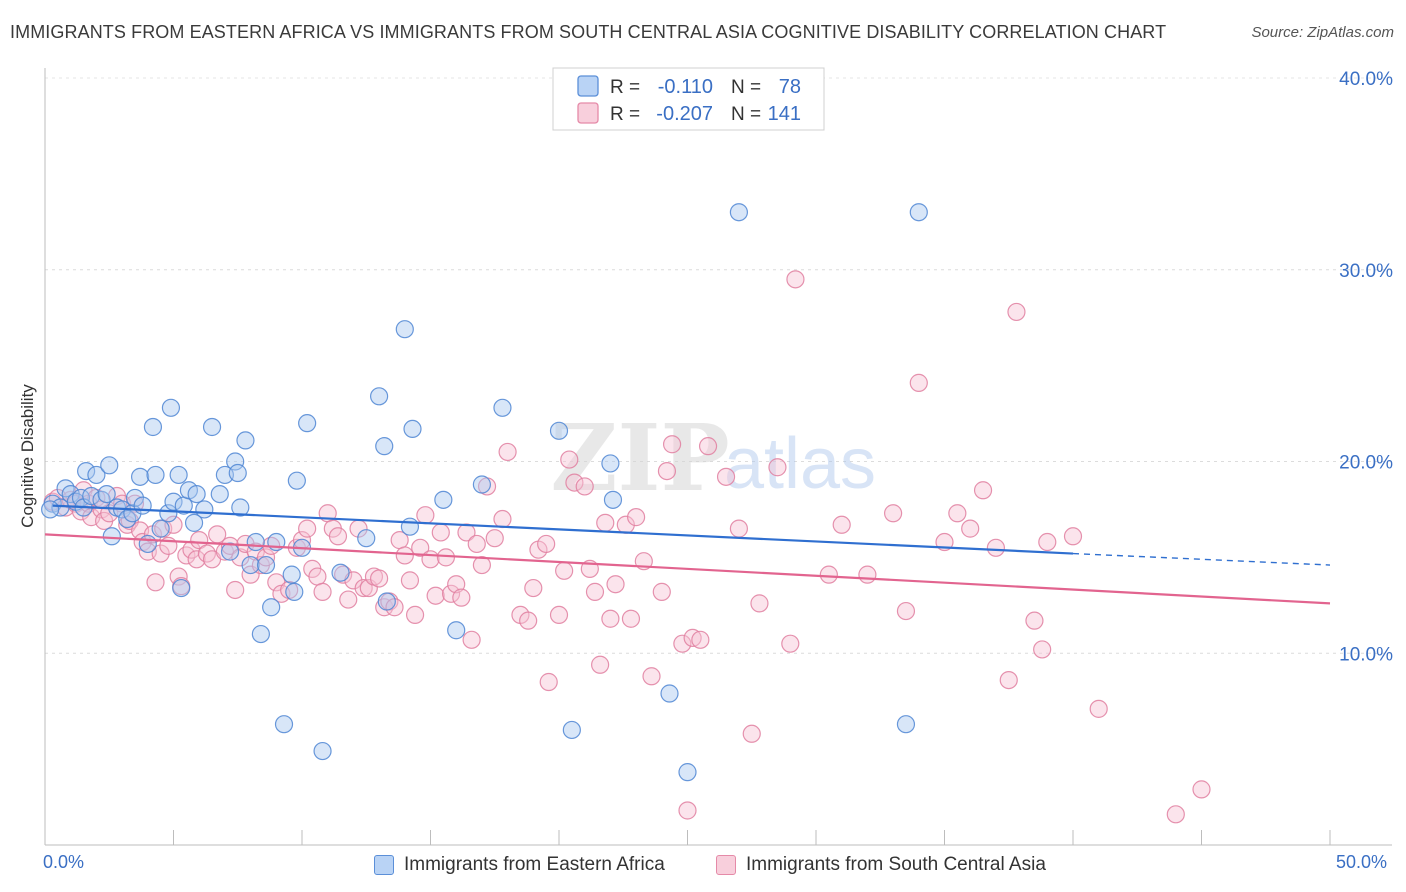 This screenshot has width=1406, height=892. Describe the element at coordinates (784, 114) in the screenshot. I see `legend-n-value: 141` at that location.